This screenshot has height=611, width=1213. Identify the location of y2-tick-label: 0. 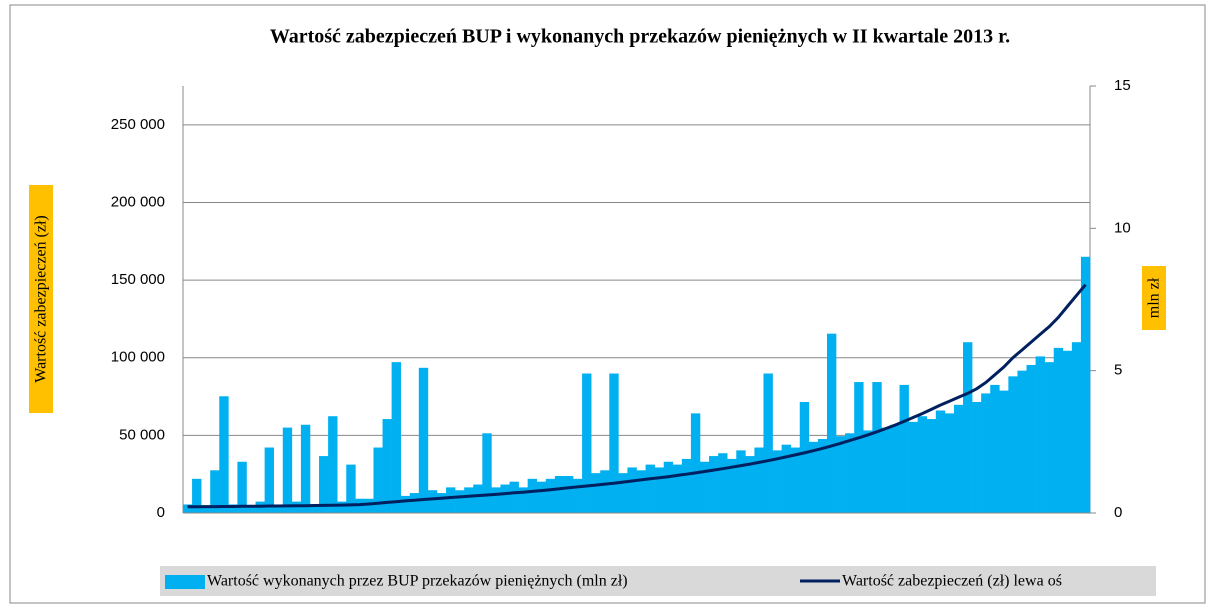
(1118, 512).